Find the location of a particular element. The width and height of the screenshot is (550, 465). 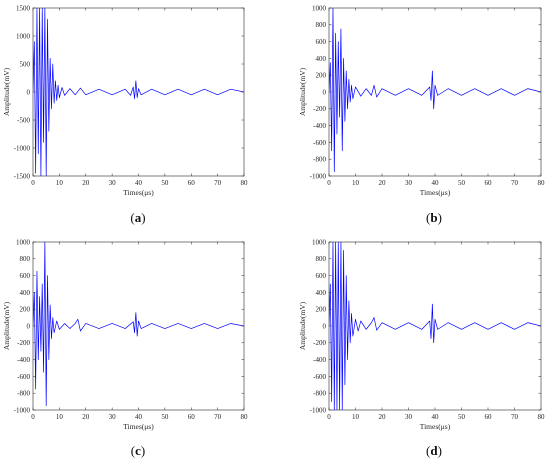

panel-caption: (c) is located at coordinates (138, 450).